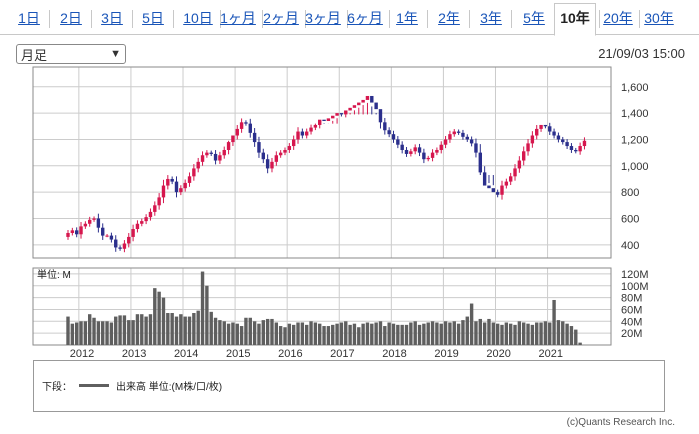  I want to click on tab-8: 6ヶ月, so click(365, 18).